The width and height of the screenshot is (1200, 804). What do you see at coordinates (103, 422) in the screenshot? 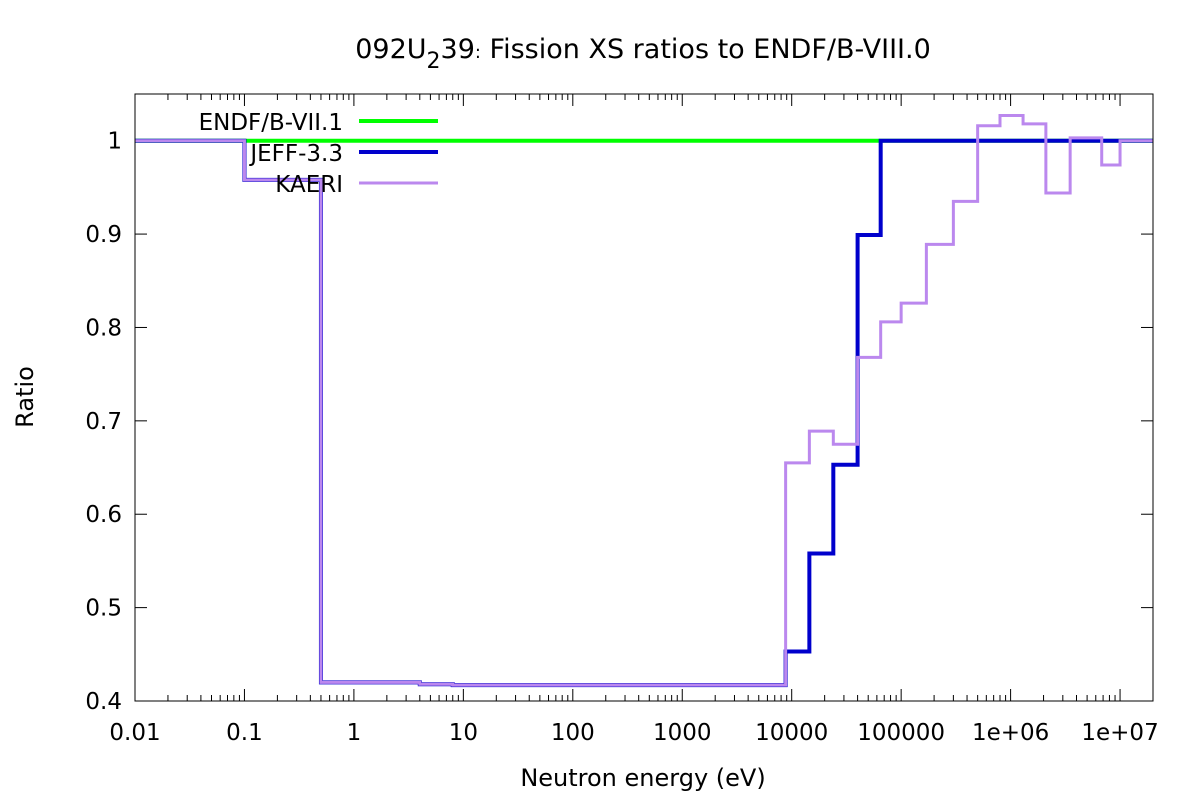
I see `y-tick-label: 0.7` at bounding box center [103, 422].